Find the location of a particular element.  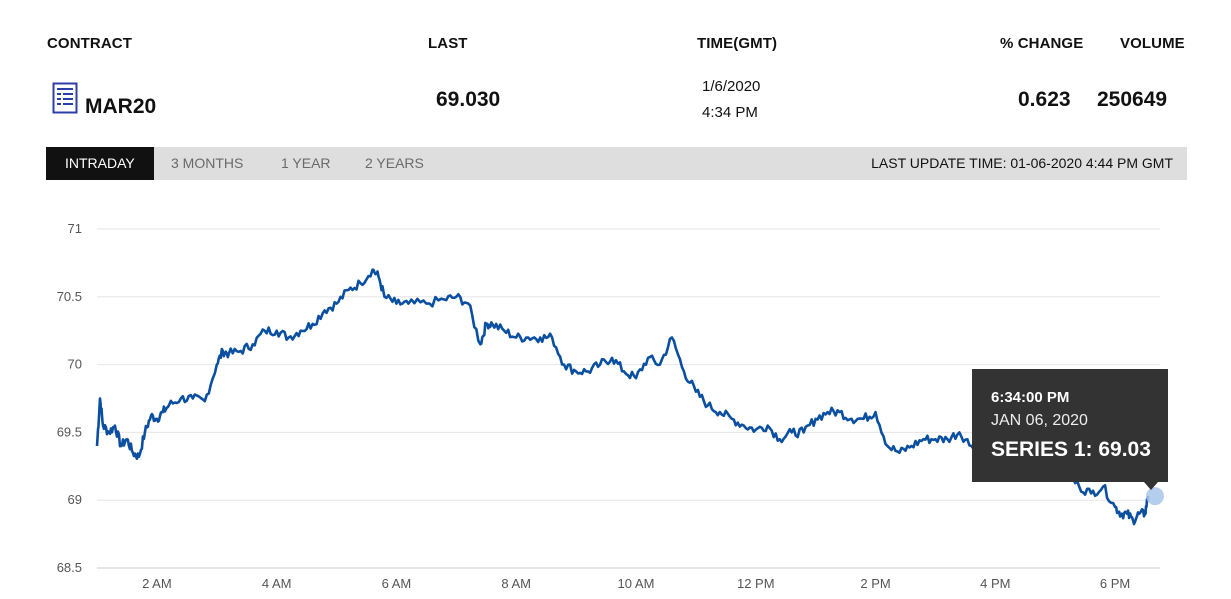

x-tick-label: 6 PM is located at coordinates (1115, 583).